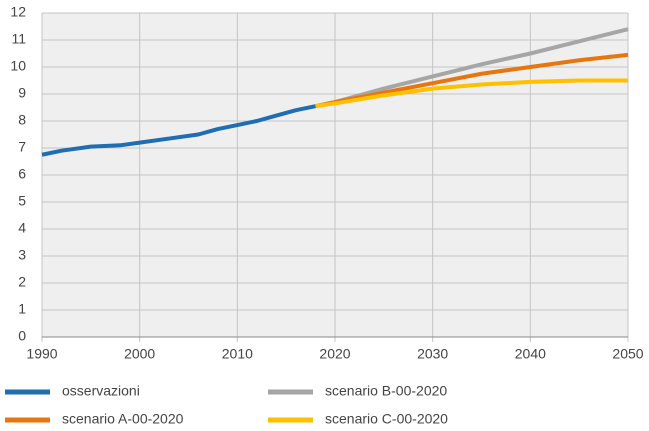 The image size is (649, 431). Describe the element at coordinates (22, 120) in the screenshot. I see `y-tick-label: 8` at that location.